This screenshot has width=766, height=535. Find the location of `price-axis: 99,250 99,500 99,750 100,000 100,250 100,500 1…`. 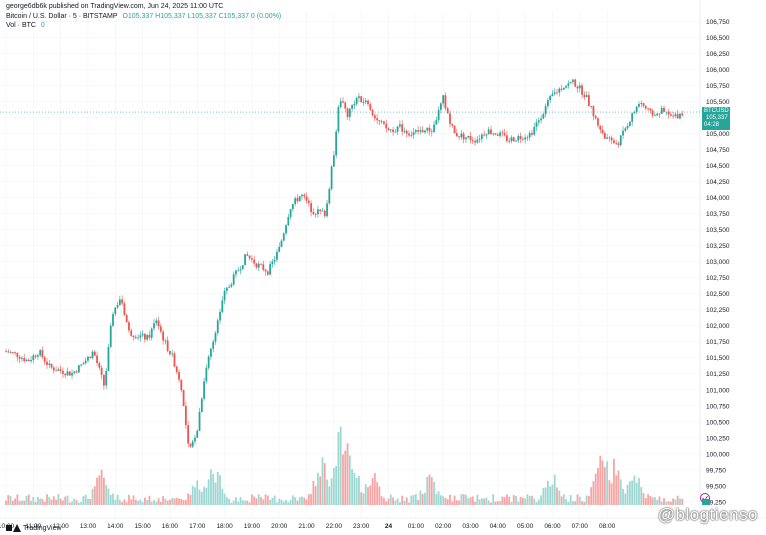

price-axis: 99,250 99,500 99,750 100,000 100,250 100,500 1… is located at coordinates (718, 262).